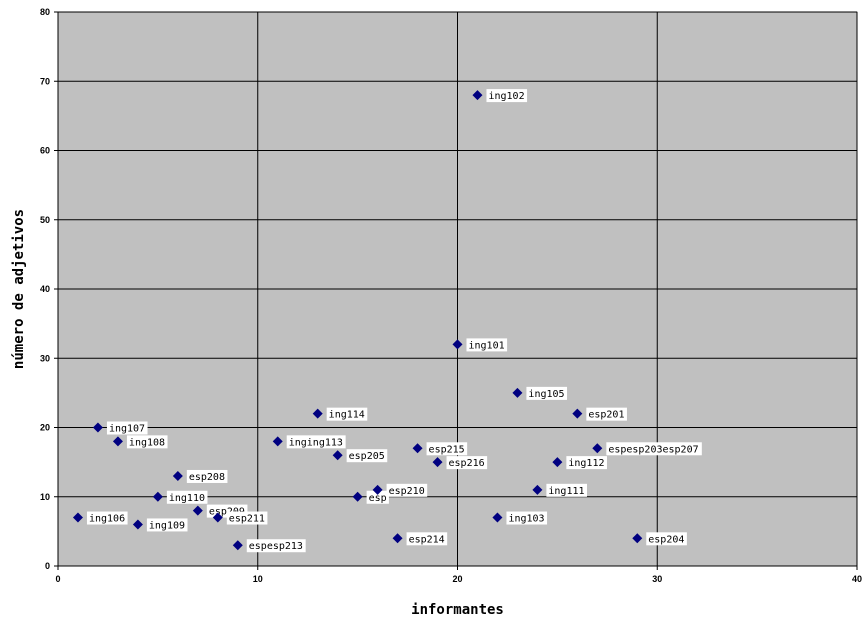  I want to click on data-point: ing102, so click(500, 96).